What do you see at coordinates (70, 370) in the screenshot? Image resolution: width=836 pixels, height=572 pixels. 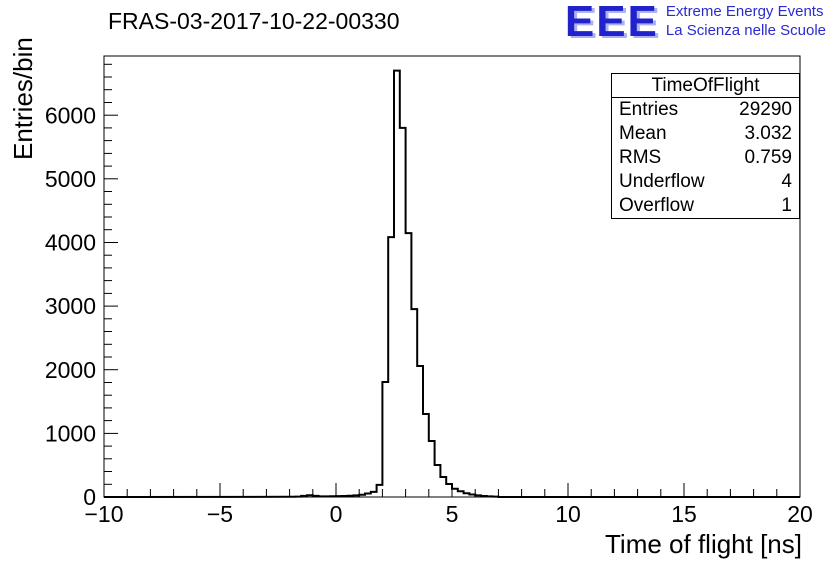 I see `y-tick-label: 2000` at bounding box center [70, 370].